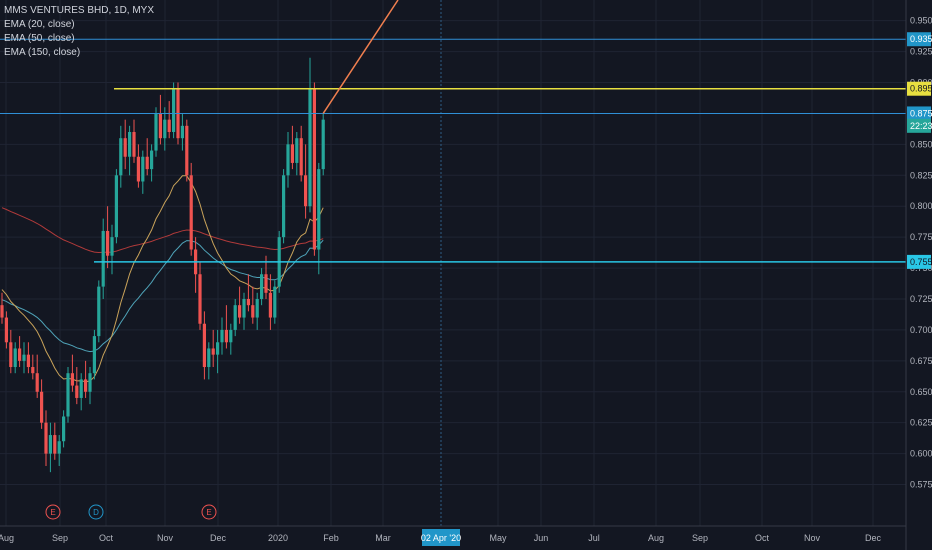  What do you see at coordinates (921, 299) in the screenshot?
I see `price-tick-label: 0.725` at bounding box center [921, 299].